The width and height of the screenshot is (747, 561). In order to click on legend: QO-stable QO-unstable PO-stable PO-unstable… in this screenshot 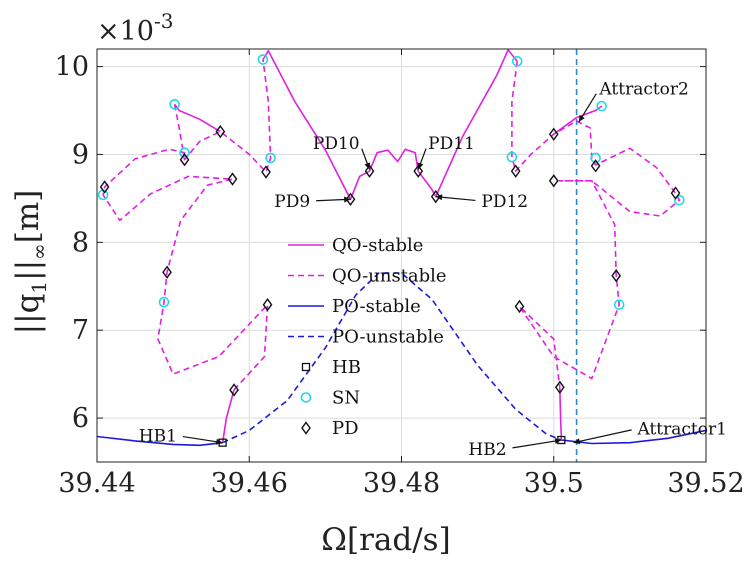, I will do `click(367, 337)`.